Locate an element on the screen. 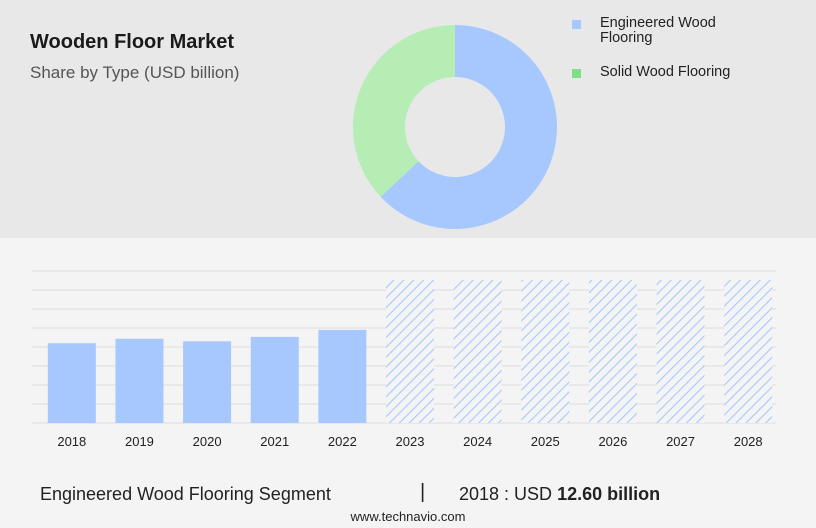  legend-item: Solid Wood Flooring is located at coordinates (672, 72).